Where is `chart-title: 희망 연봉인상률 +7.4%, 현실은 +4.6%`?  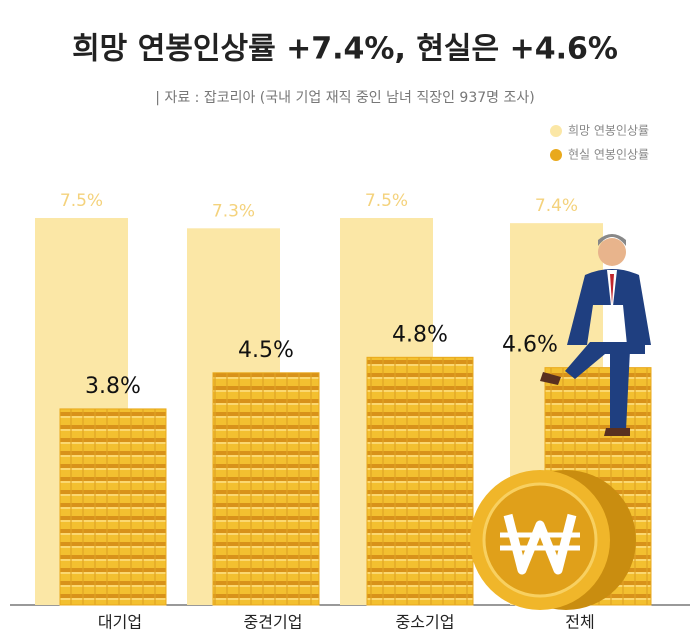
chart-title: 희망 연봉인상률 +7.4%, 현실은 +4.6% is located at coordinates (345, 49).